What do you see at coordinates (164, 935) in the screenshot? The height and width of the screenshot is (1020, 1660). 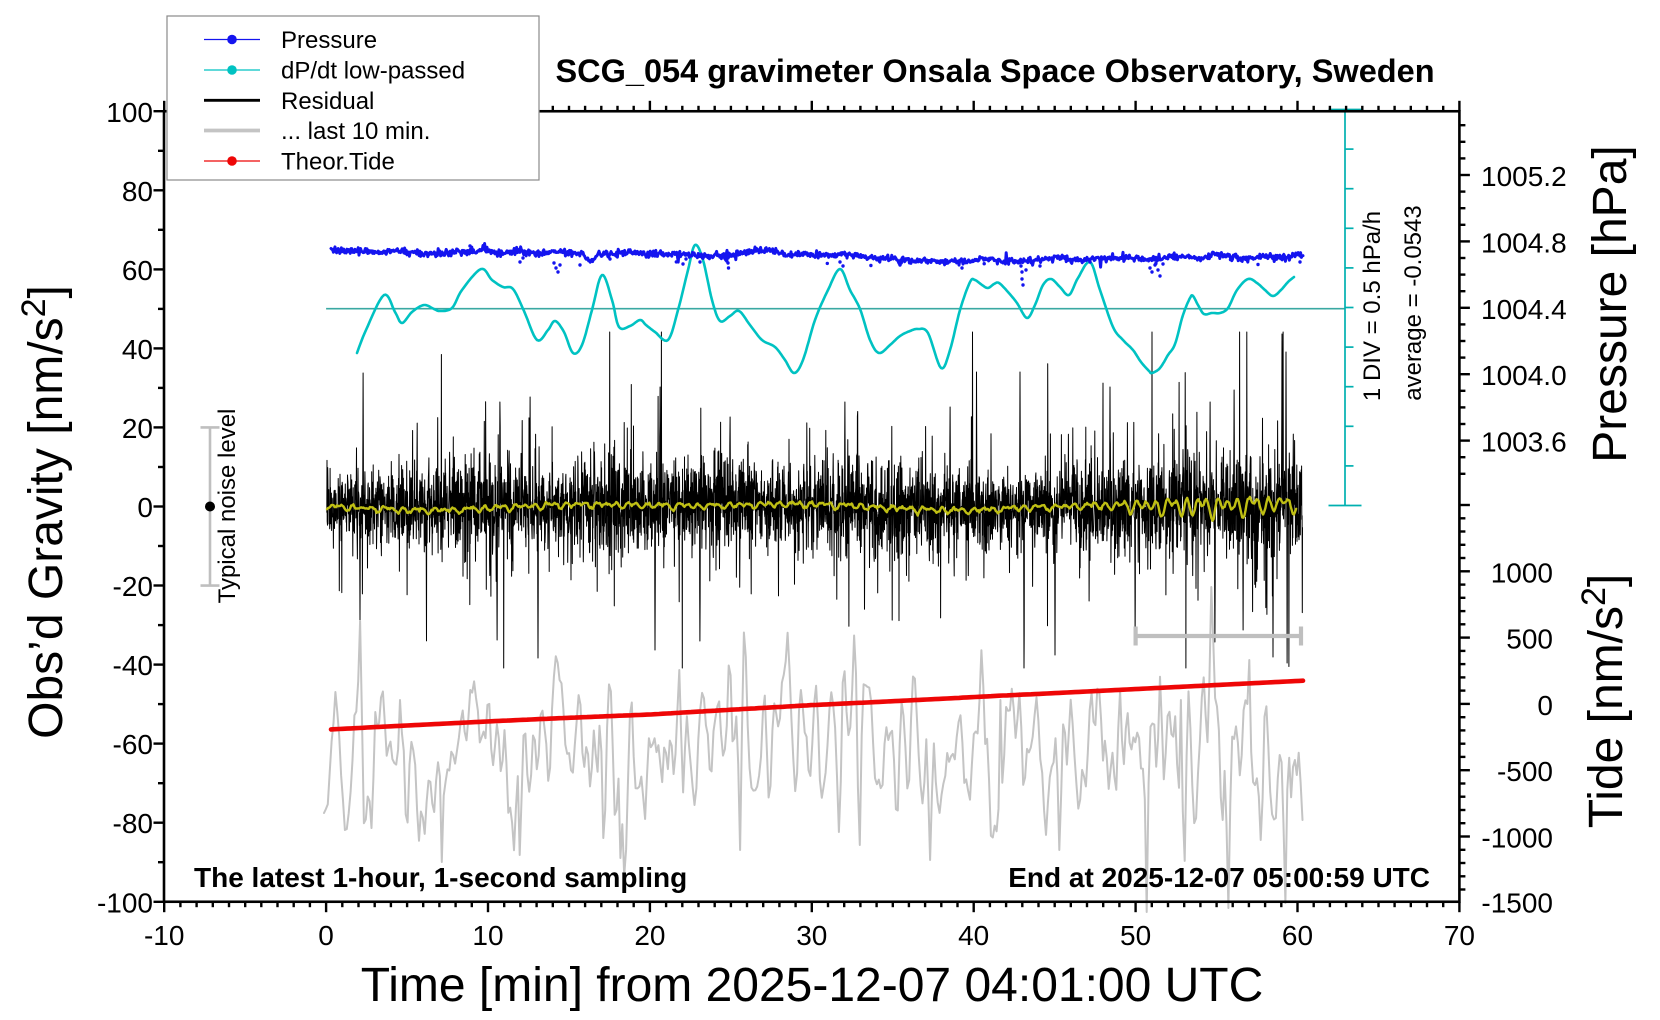 I see `svg-text: -10` at bounding box center [164, 935].